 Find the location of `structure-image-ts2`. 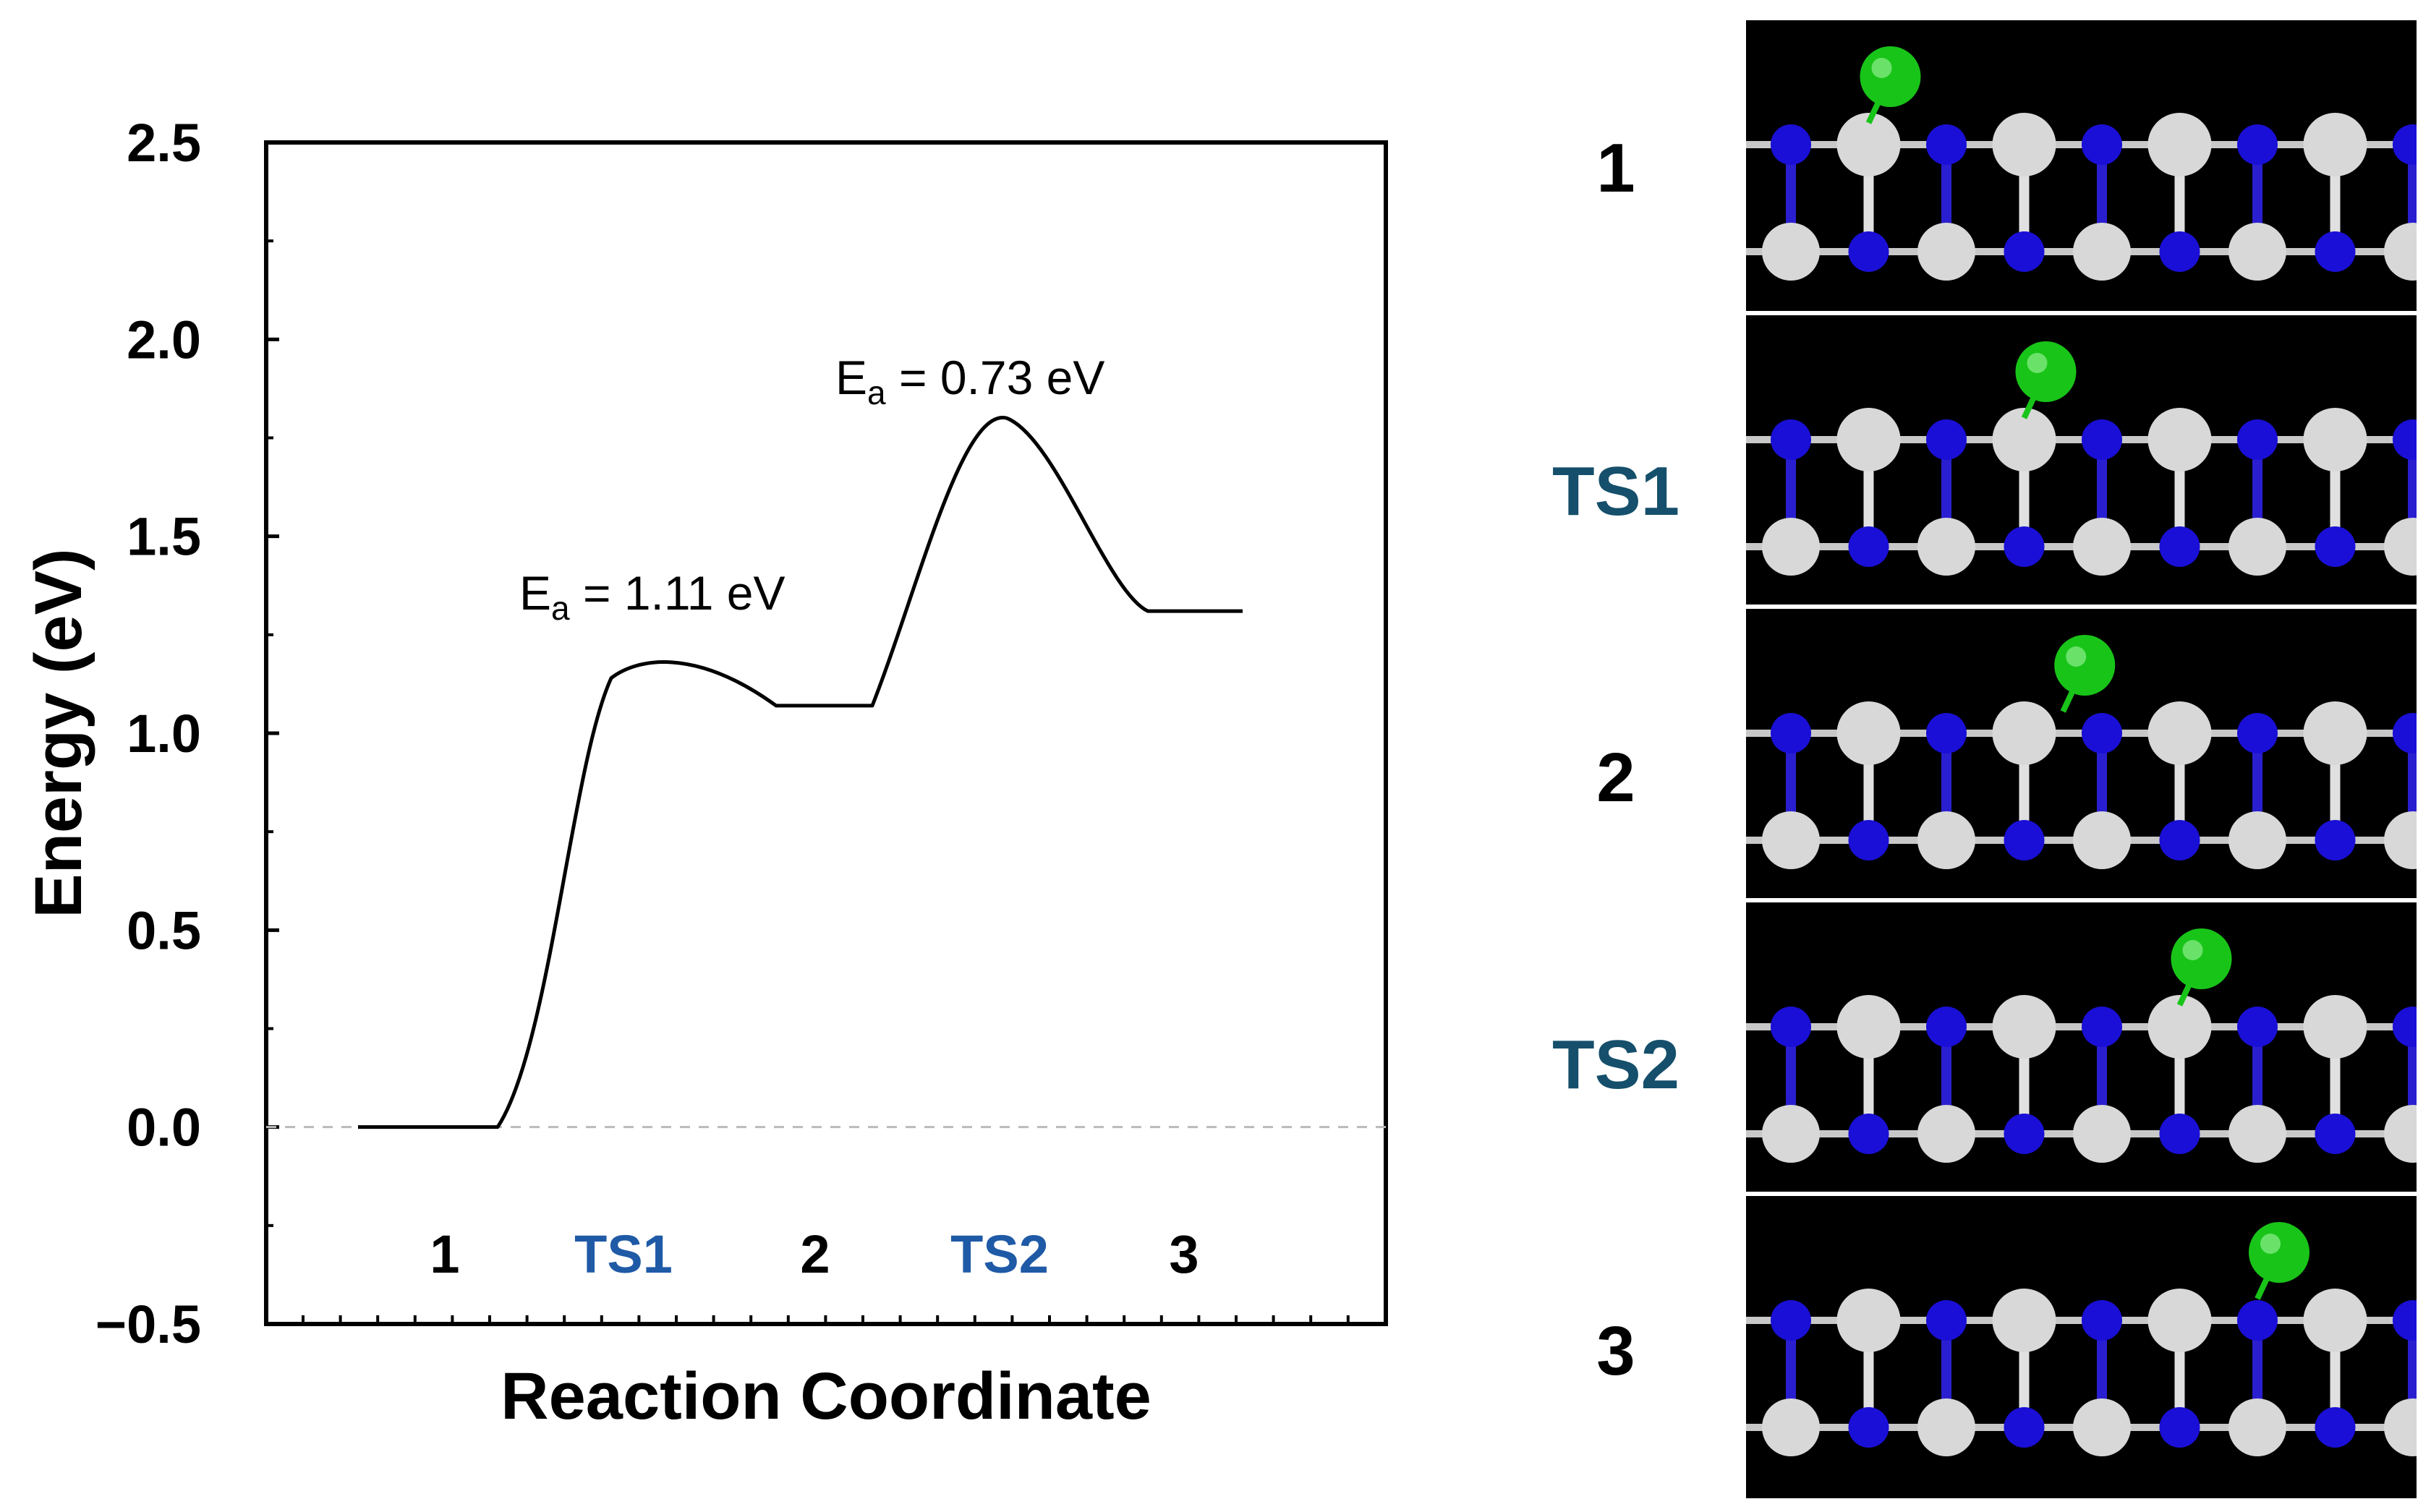

structure-image-ts2 is located at coordinates (2082, 1047).